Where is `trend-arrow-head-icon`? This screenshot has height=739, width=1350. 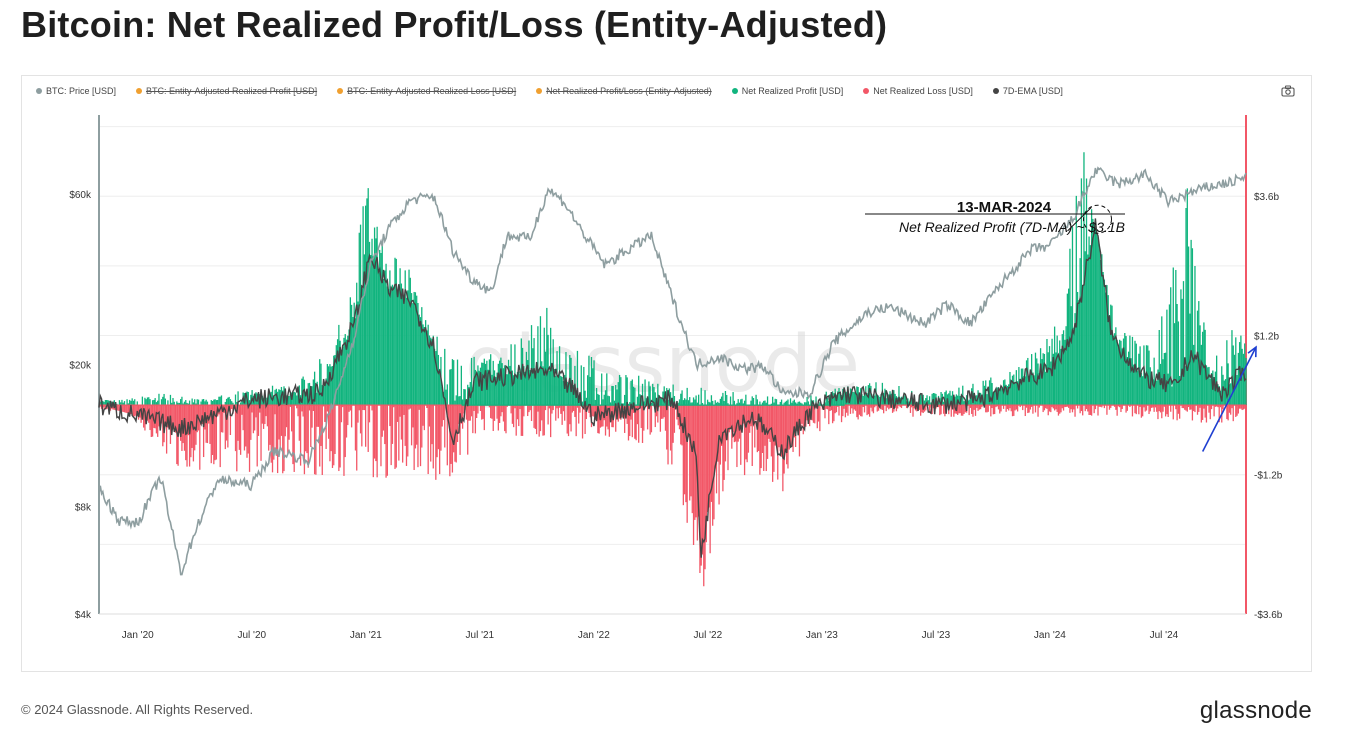 trend-arrow-head-icon is located at coordinates (1252, 351).